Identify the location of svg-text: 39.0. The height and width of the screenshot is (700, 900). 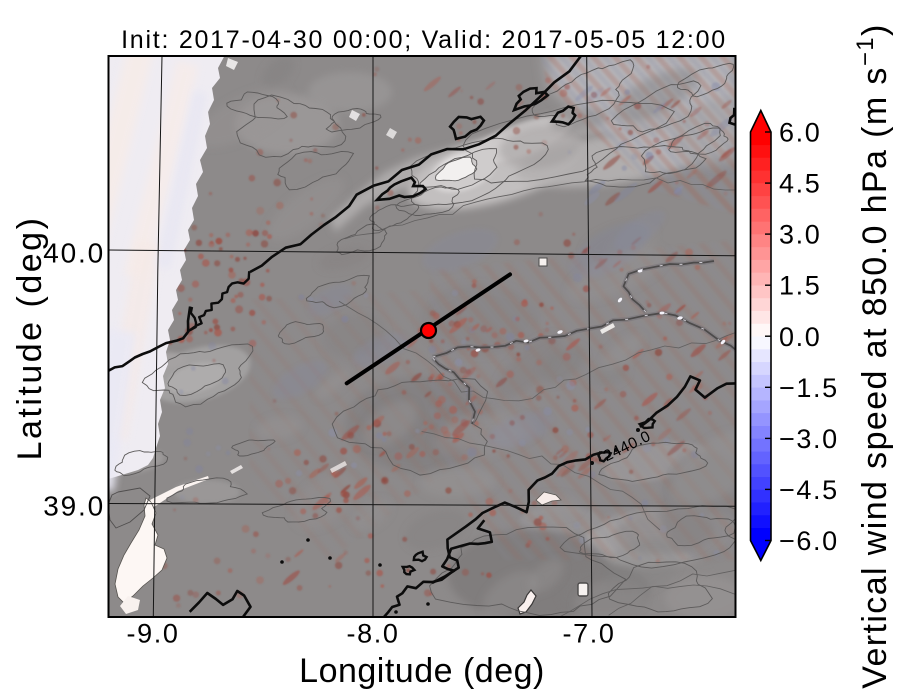
(74, 506).